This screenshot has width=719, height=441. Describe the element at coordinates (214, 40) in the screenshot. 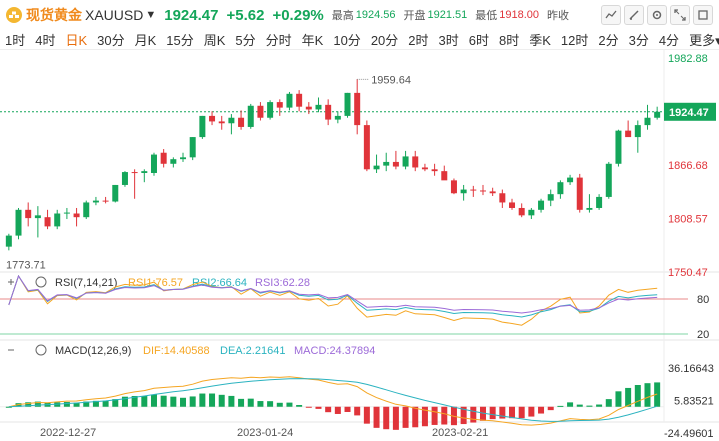

I see `tab-6: 周K` at that location.